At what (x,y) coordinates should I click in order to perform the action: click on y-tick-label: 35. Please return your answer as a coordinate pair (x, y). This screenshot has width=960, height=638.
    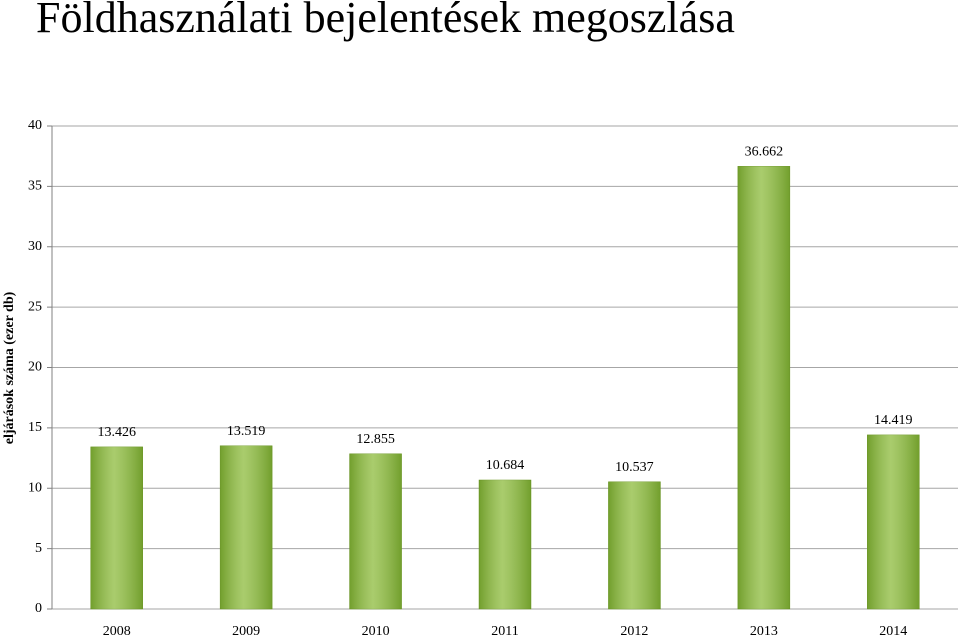
    Looking at the image, I should click on (35, 186).